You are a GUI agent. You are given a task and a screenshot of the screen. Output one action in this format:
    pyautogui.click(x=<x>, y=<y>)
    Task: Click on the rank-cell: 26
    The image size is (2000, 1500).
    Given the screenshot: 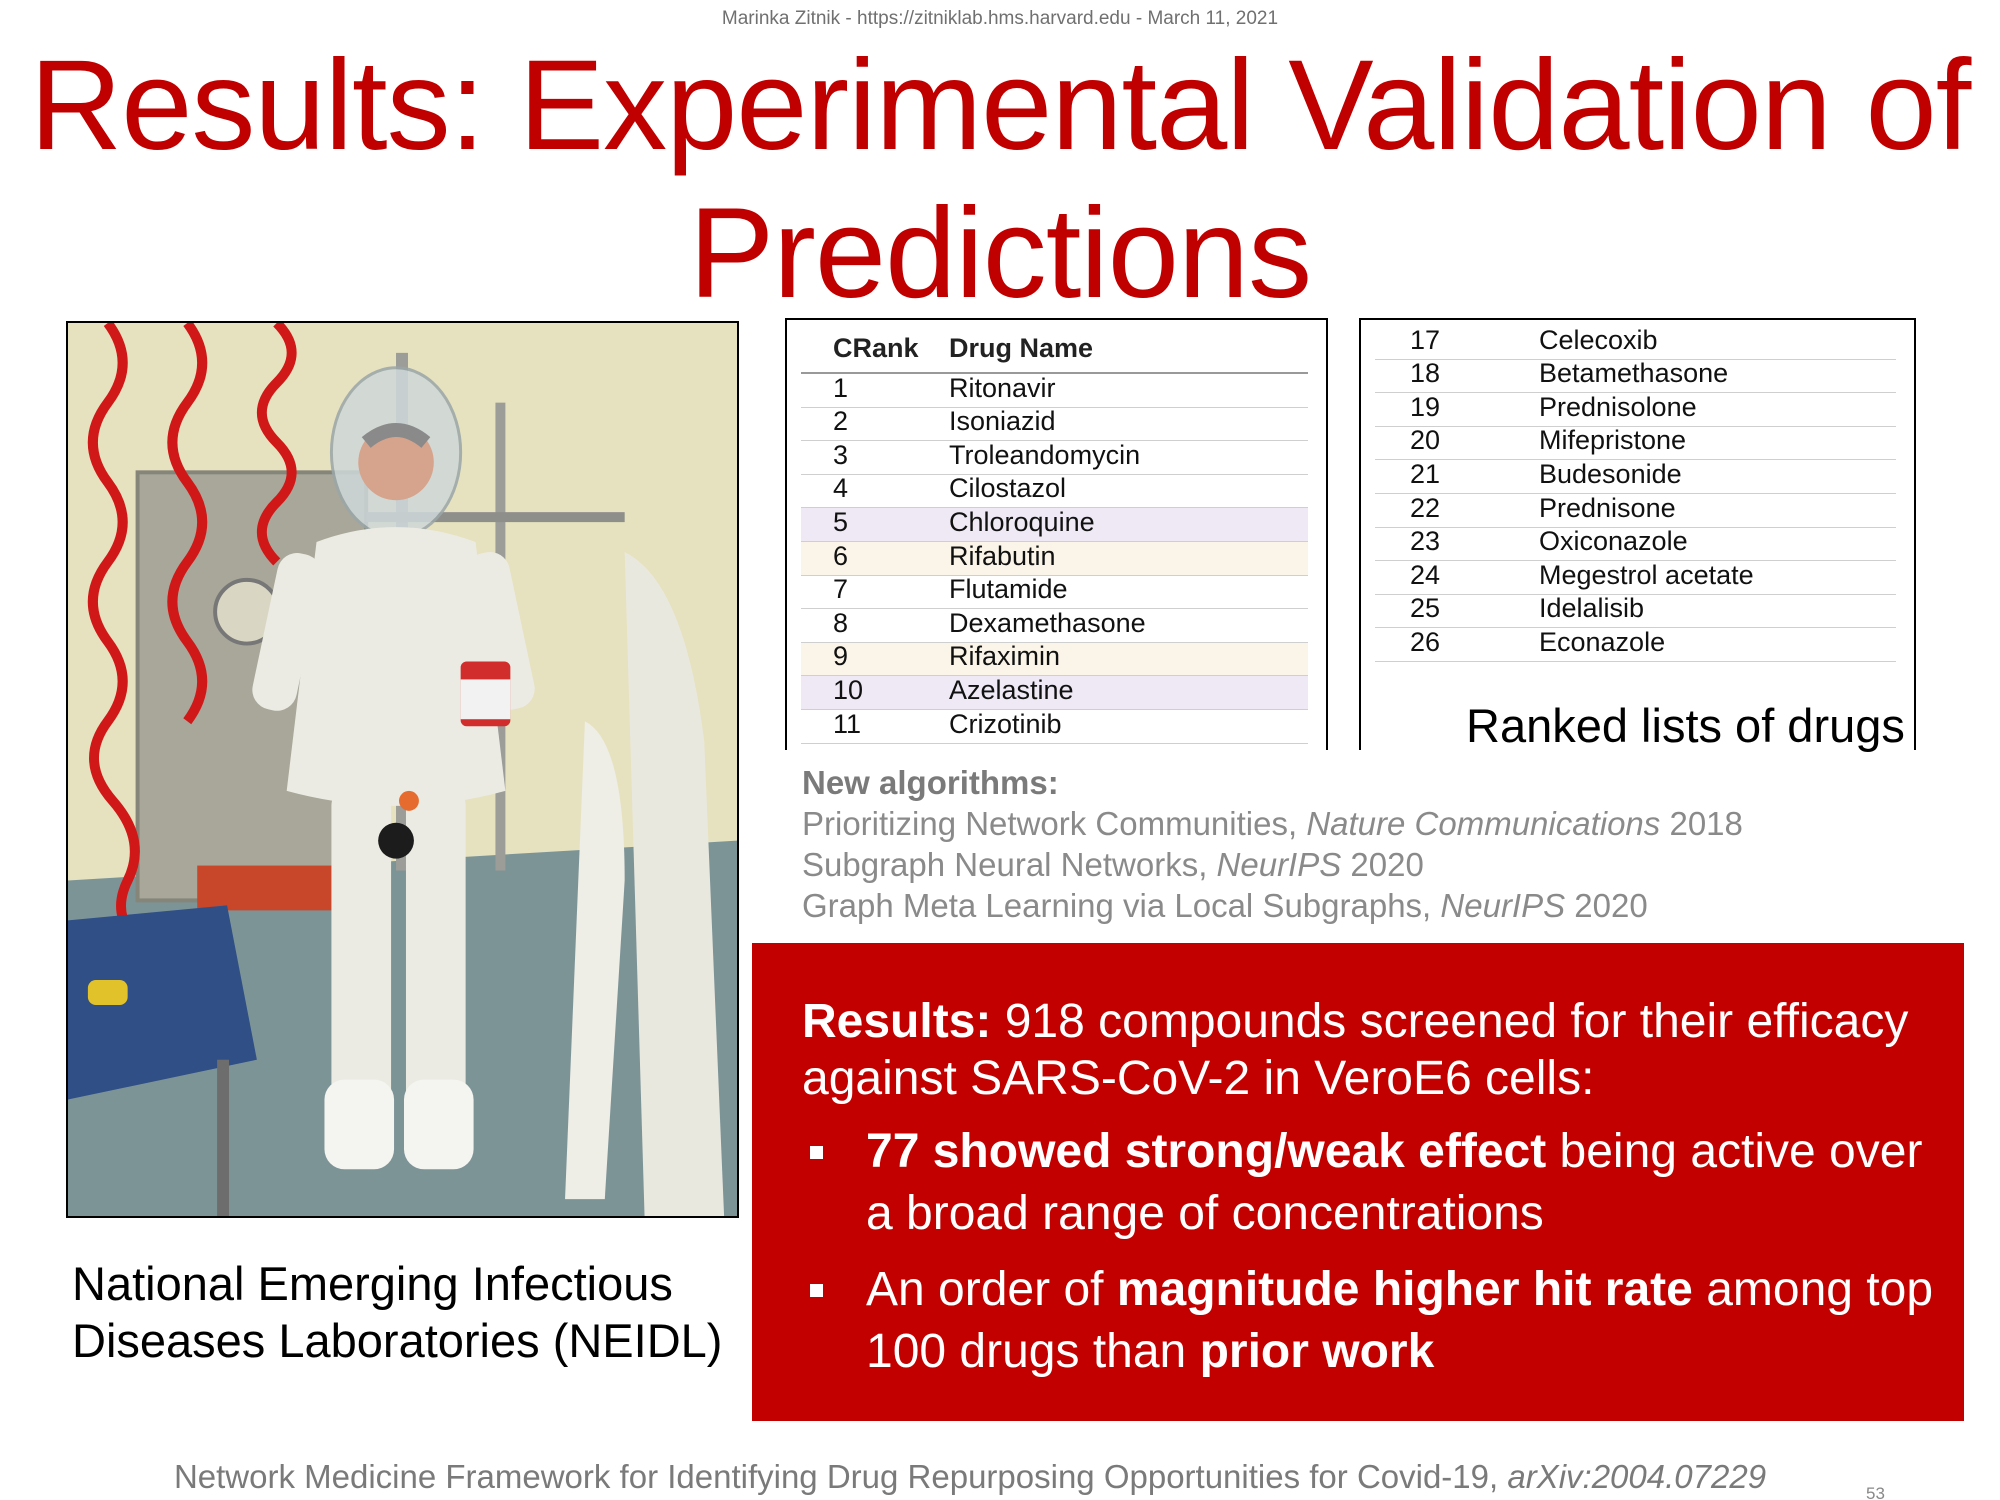 What is the action you would take?
    pyautogui.click(x=1425, y=641)
    